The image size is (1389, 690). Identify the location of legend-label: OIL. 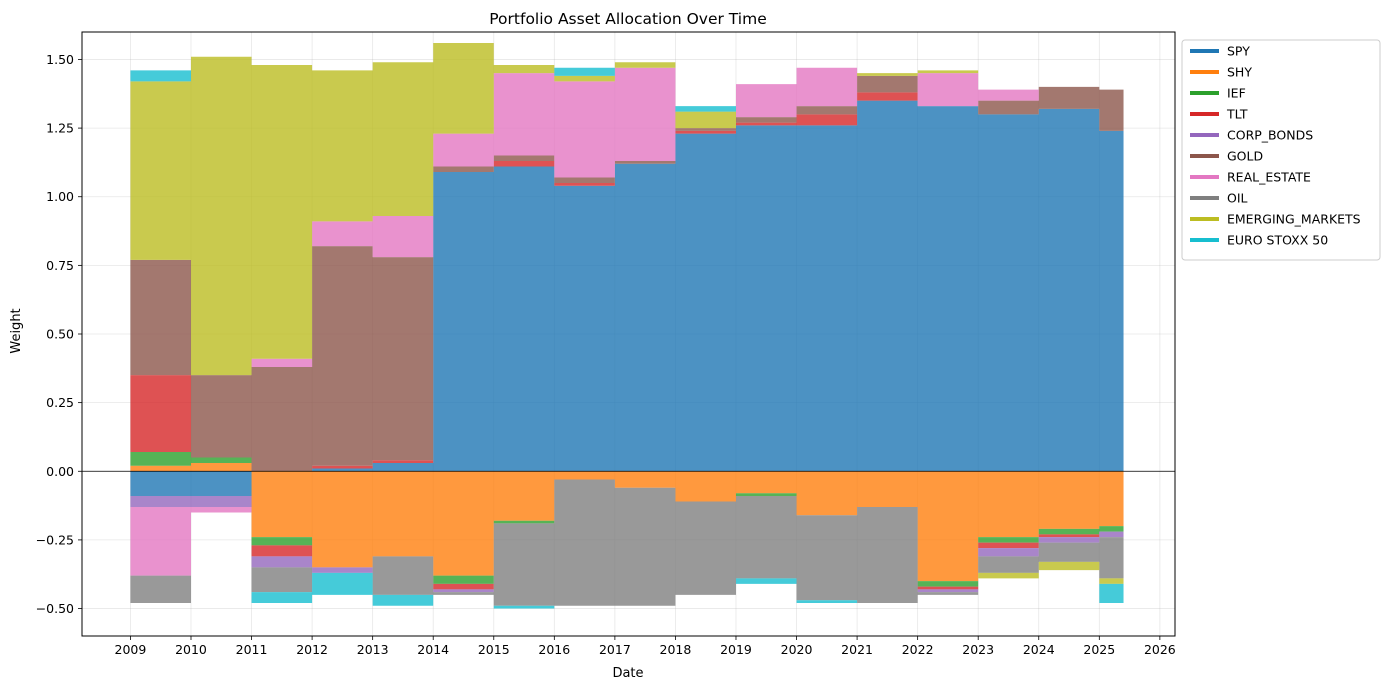
(1237, 198).